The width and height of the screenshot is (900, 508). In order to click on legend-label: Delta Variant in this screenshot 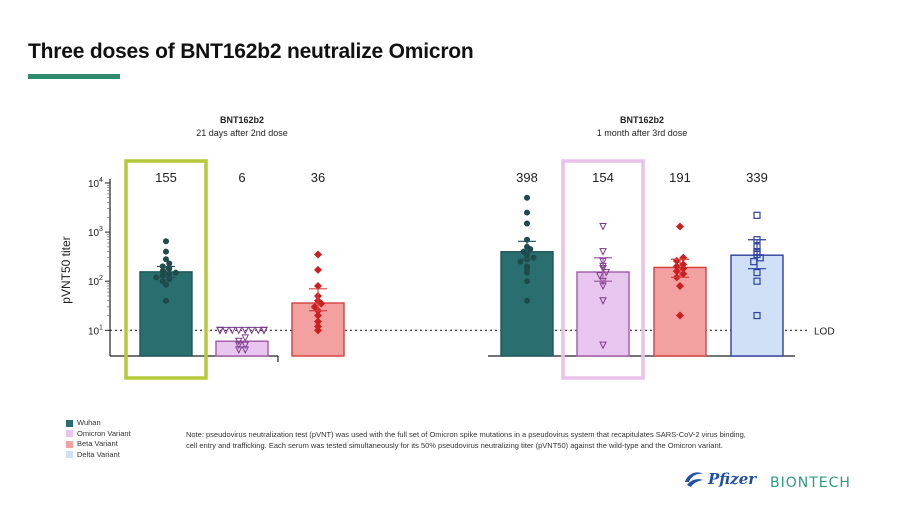, I will do `click(98, 454)`.